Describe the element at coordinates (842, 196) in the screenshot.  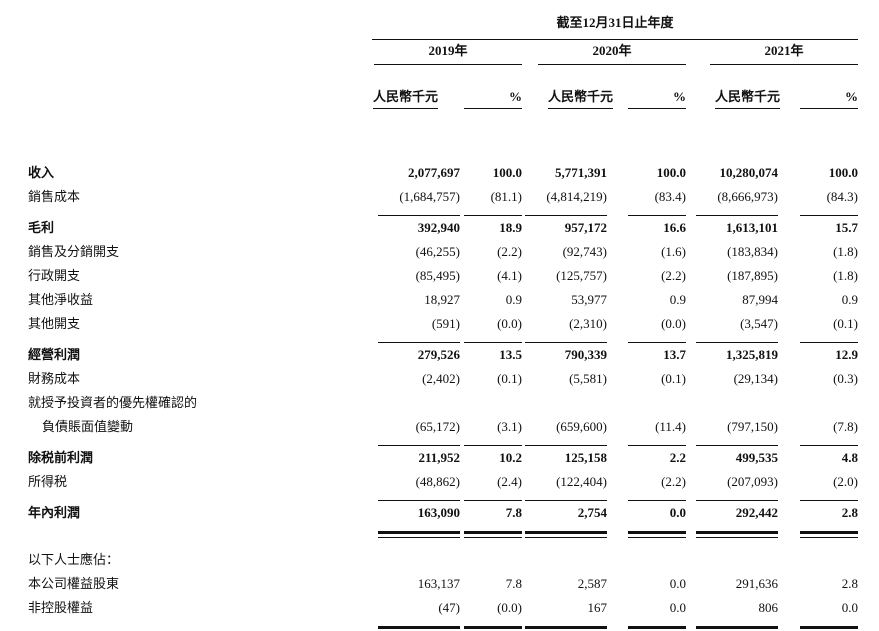
I see `percent-cell-2021: (84.3)` at that location.